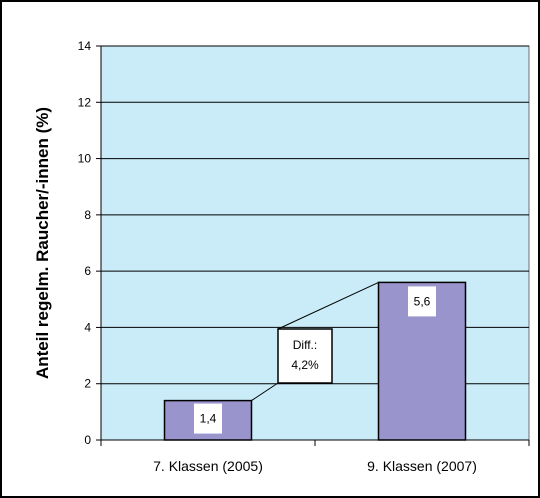  I want to click on difference-annotation: Diff.: 4,2%, so click(305, 356).